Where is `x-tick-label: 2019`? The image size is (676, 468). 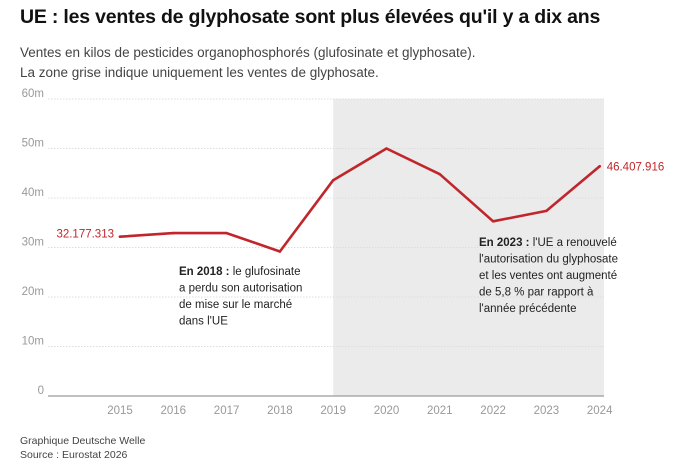 x-tick-label: 2019 is located at coordinates (333, 411).